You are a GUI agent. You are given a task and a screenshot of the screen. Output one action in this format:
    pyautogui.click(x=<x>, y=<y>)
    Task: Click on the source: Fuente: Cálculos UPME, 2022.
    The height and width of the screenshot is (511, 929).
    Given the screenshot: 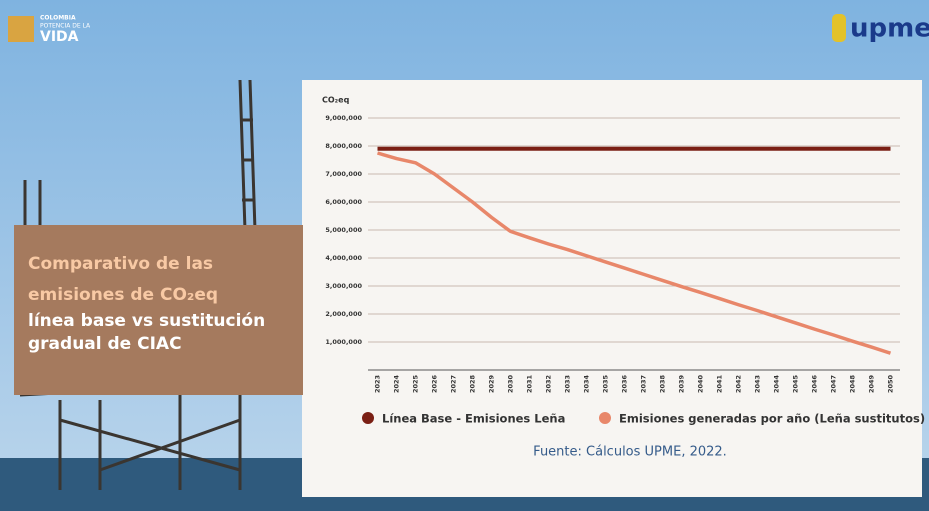 What is the action you would take?
    pyautogui.click(x=630, y=452)
    